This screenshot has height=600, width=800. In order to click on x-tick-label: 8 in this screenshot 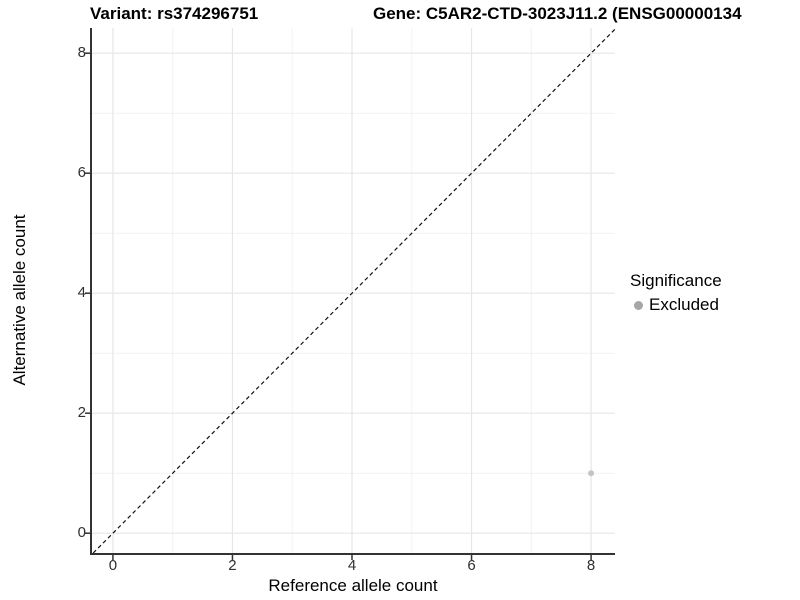, I will do `click(591, 565)`.